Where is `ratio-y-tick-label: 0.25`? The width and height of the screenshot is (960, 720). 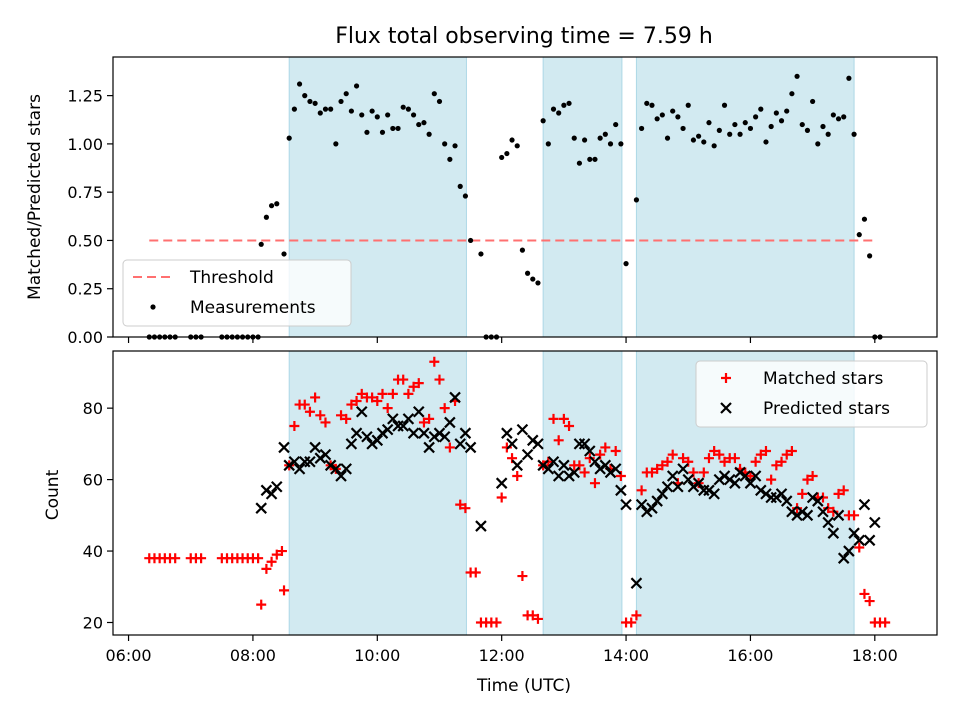 ratio-y-tick-label: 0.25 is located at coordinates (85, 289).